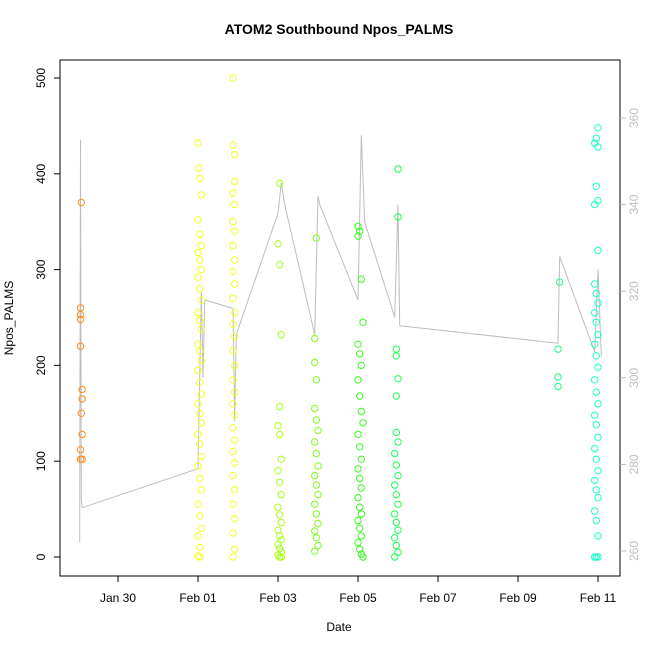 Image resolution: width=650 pixels, height=650 pixels. Describe the element at coordinates (634, 464) in the screenshot. I see `y2-tick-label: 280` at that location.